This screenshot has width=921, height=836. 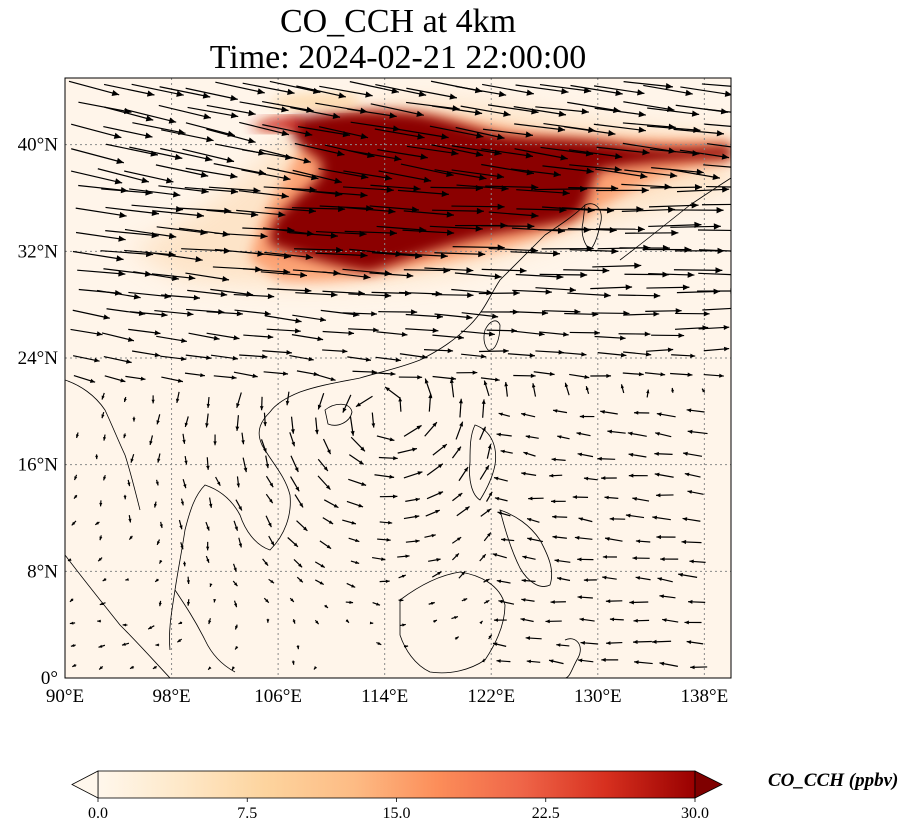 What do you see at coordinates (247, 813) in the screenshot?
I see `colorbar-tick-label: 7.5` at bounding box center [247, 813].